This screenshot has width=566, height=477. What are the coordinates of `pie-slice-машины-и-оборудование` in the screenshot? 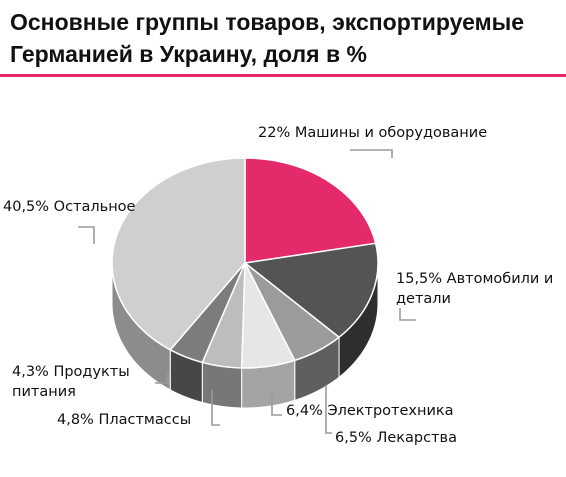 It's located at (310, 210).